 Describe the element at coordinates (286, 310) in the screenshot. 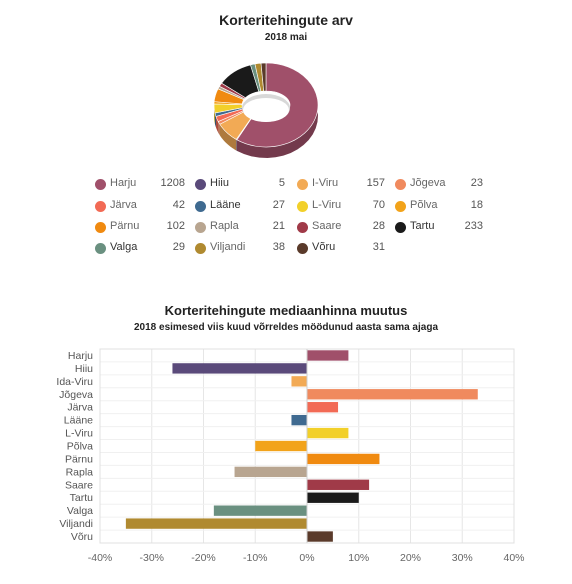

I see `bar-chart-title: Korteritehingute mediaanhinna muutus` at that location.